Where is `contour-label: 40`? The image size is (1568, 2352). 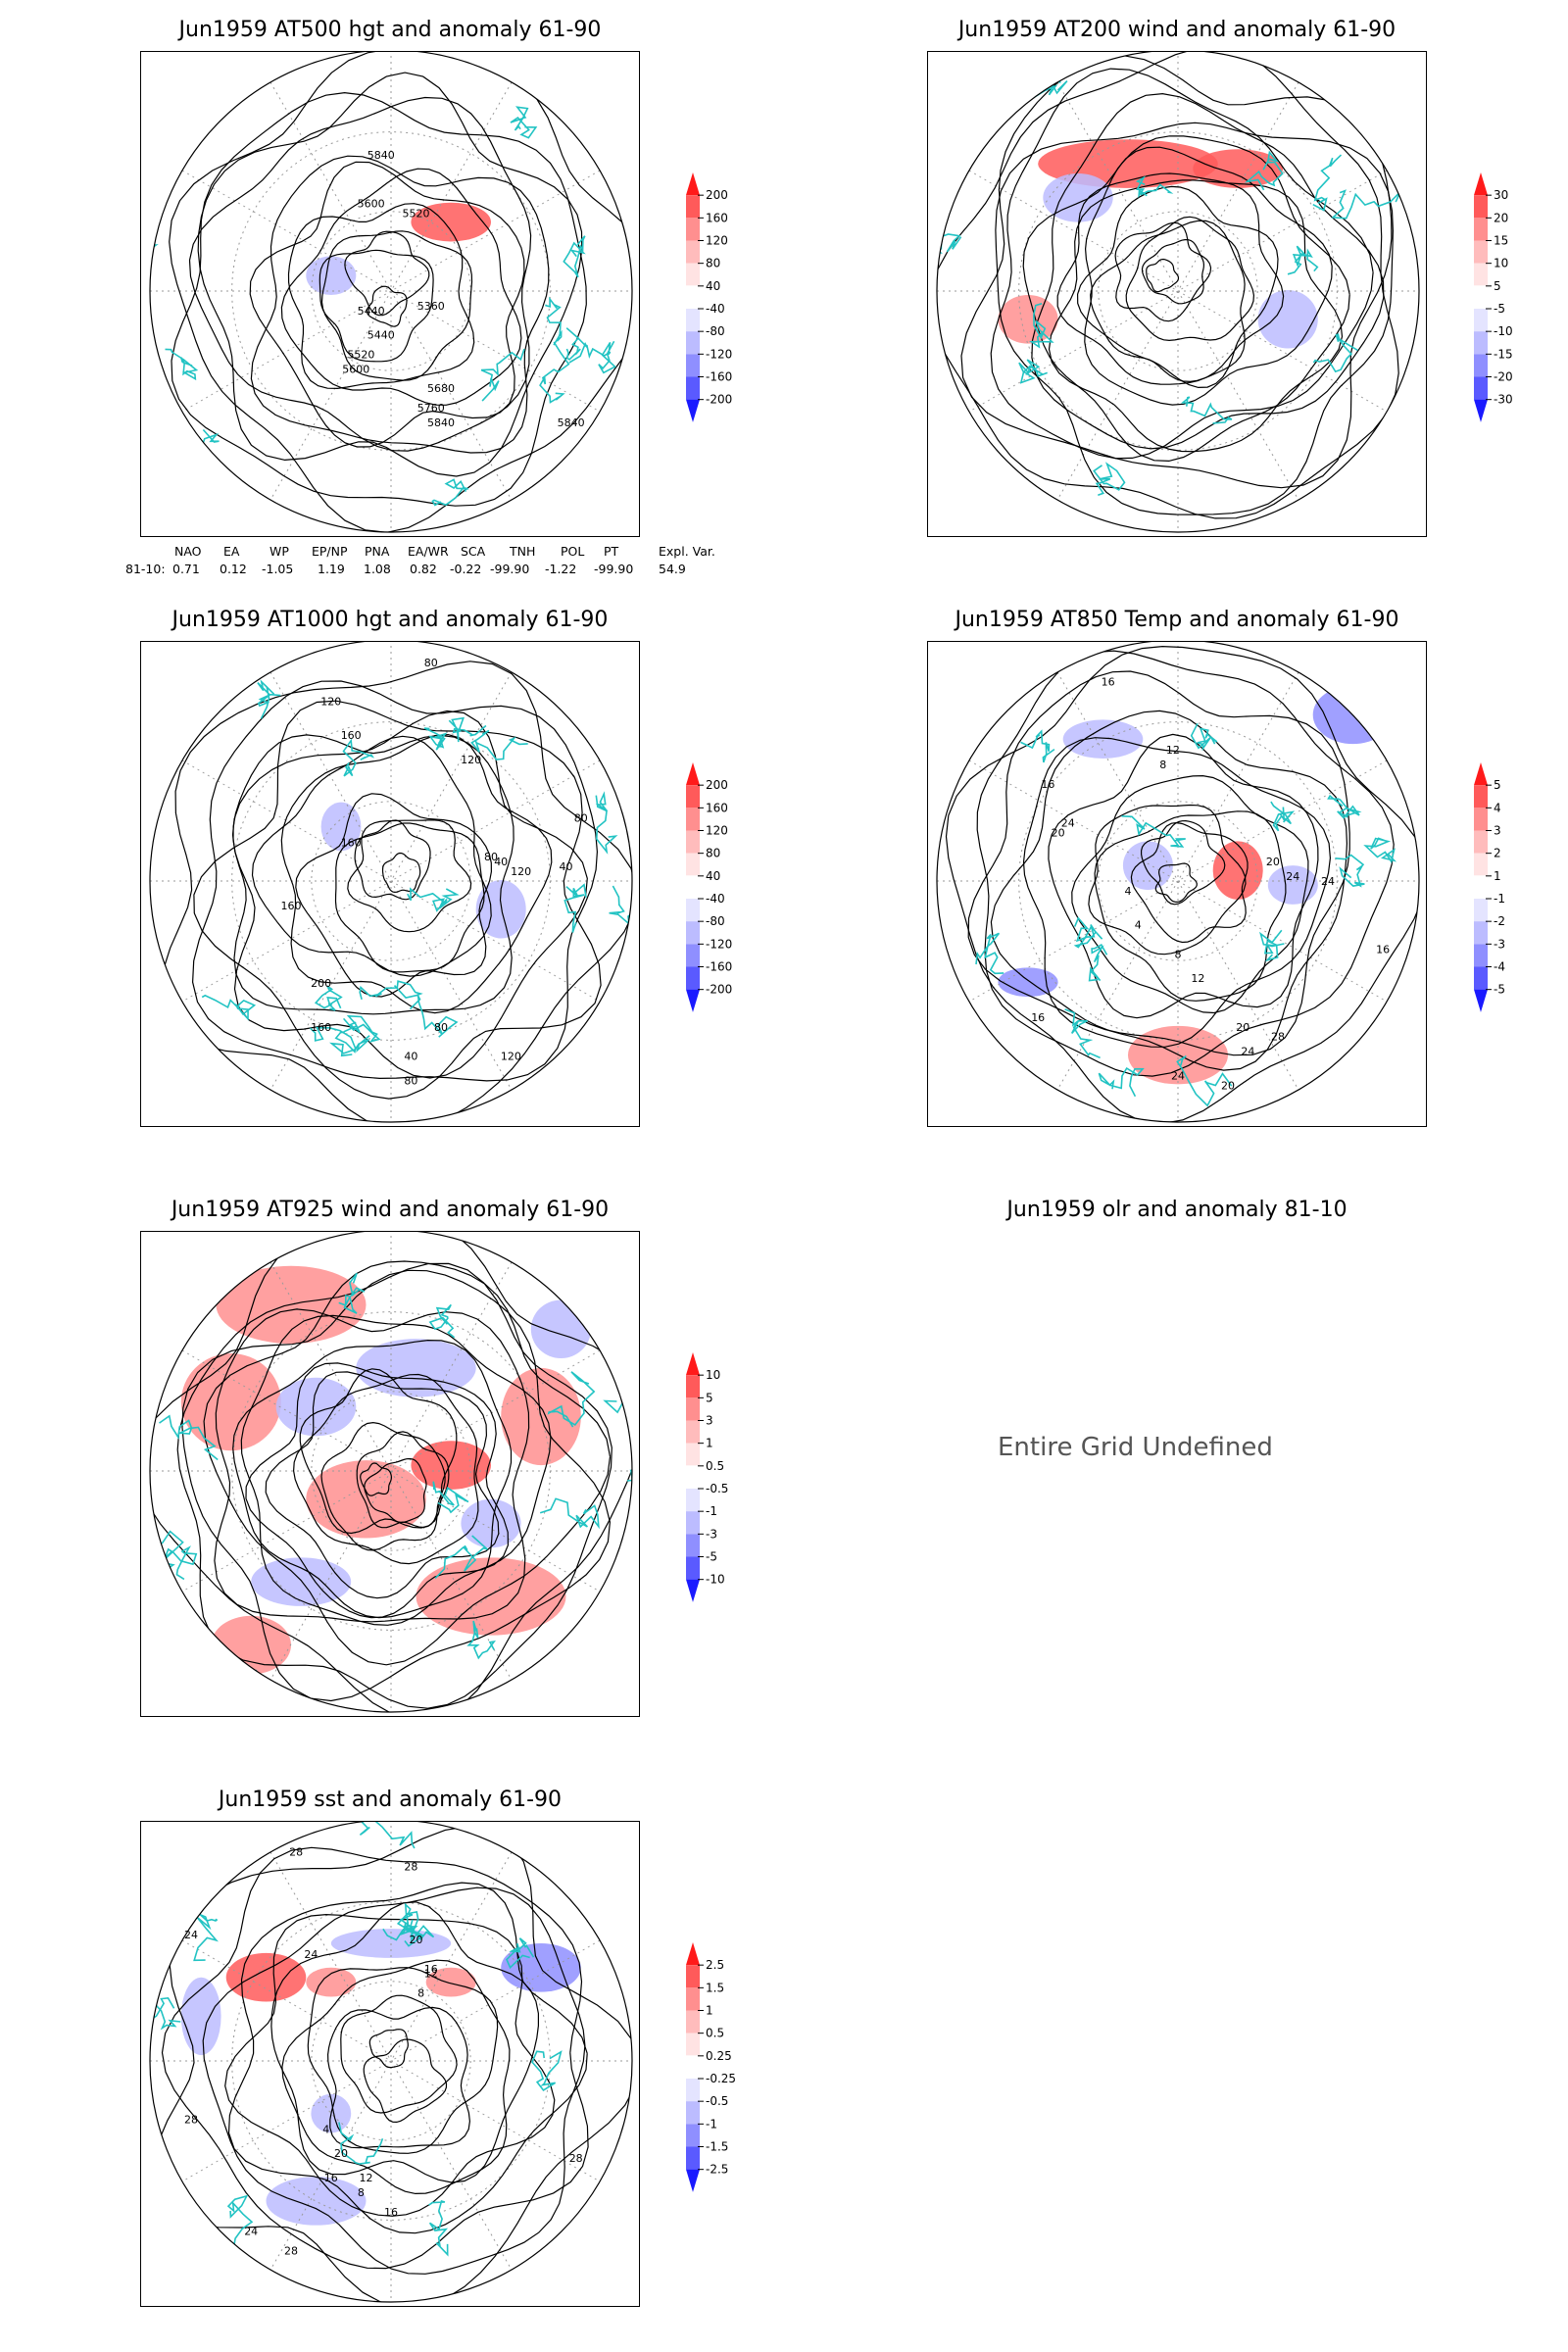
contour-label: 40 is located at coordinates (501, 862).